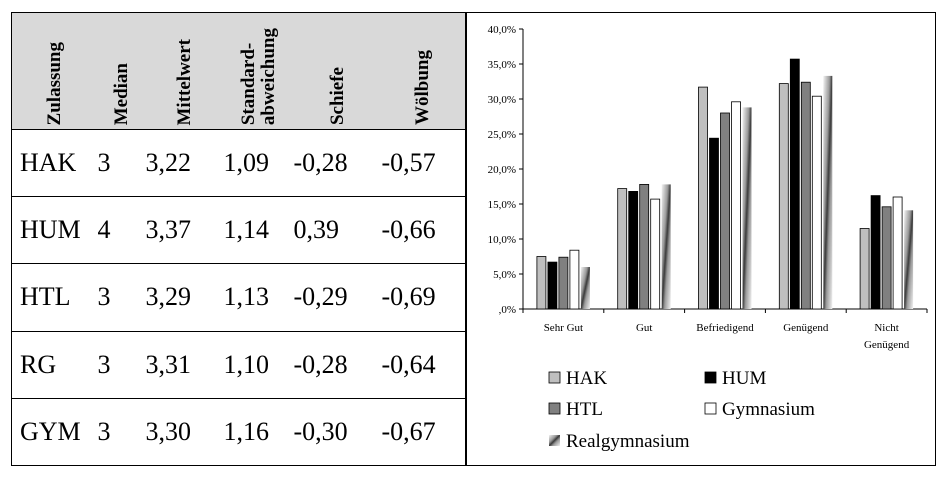 This screenshot has height=479, width=944. I want to click on y-tick-label: 20,0%, so click(502, 170).